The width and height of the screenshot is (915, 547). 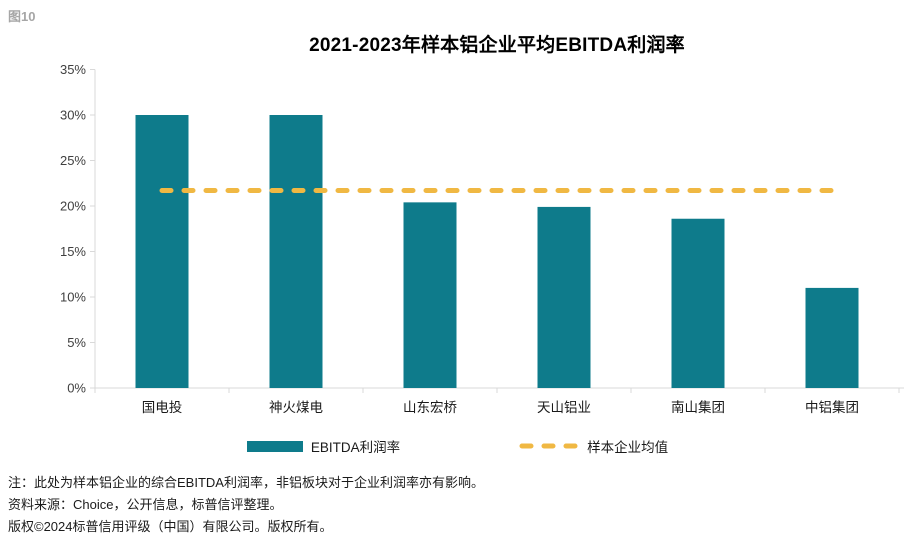 I want to click on y-axis-tick-label: 25%, so click(x=73, y=160).